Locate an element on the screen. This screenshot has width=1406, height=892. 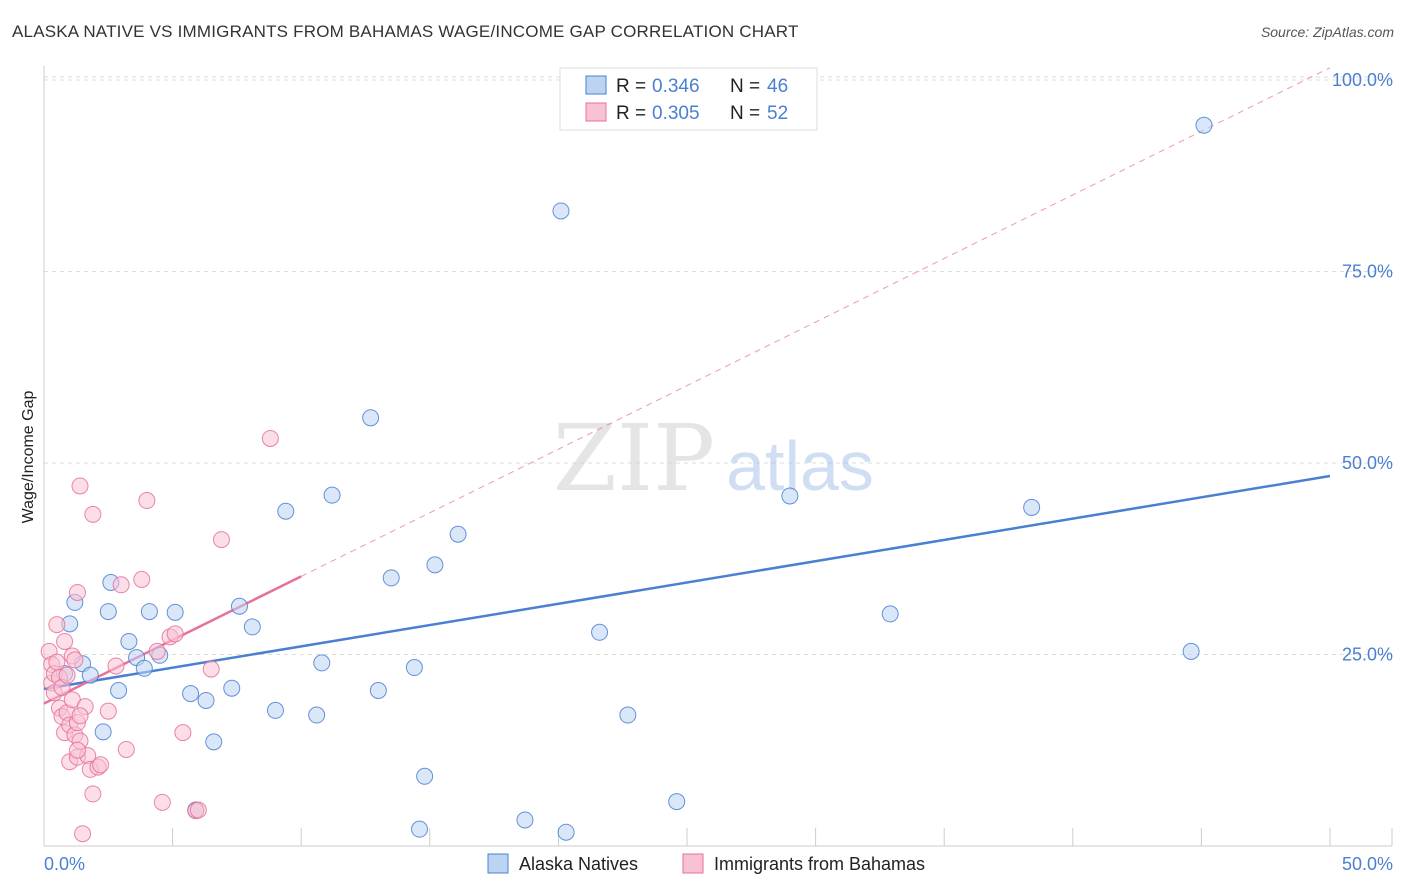
chart-source: Source: ZipAtlas.com is located at coordinates (1327, 32).